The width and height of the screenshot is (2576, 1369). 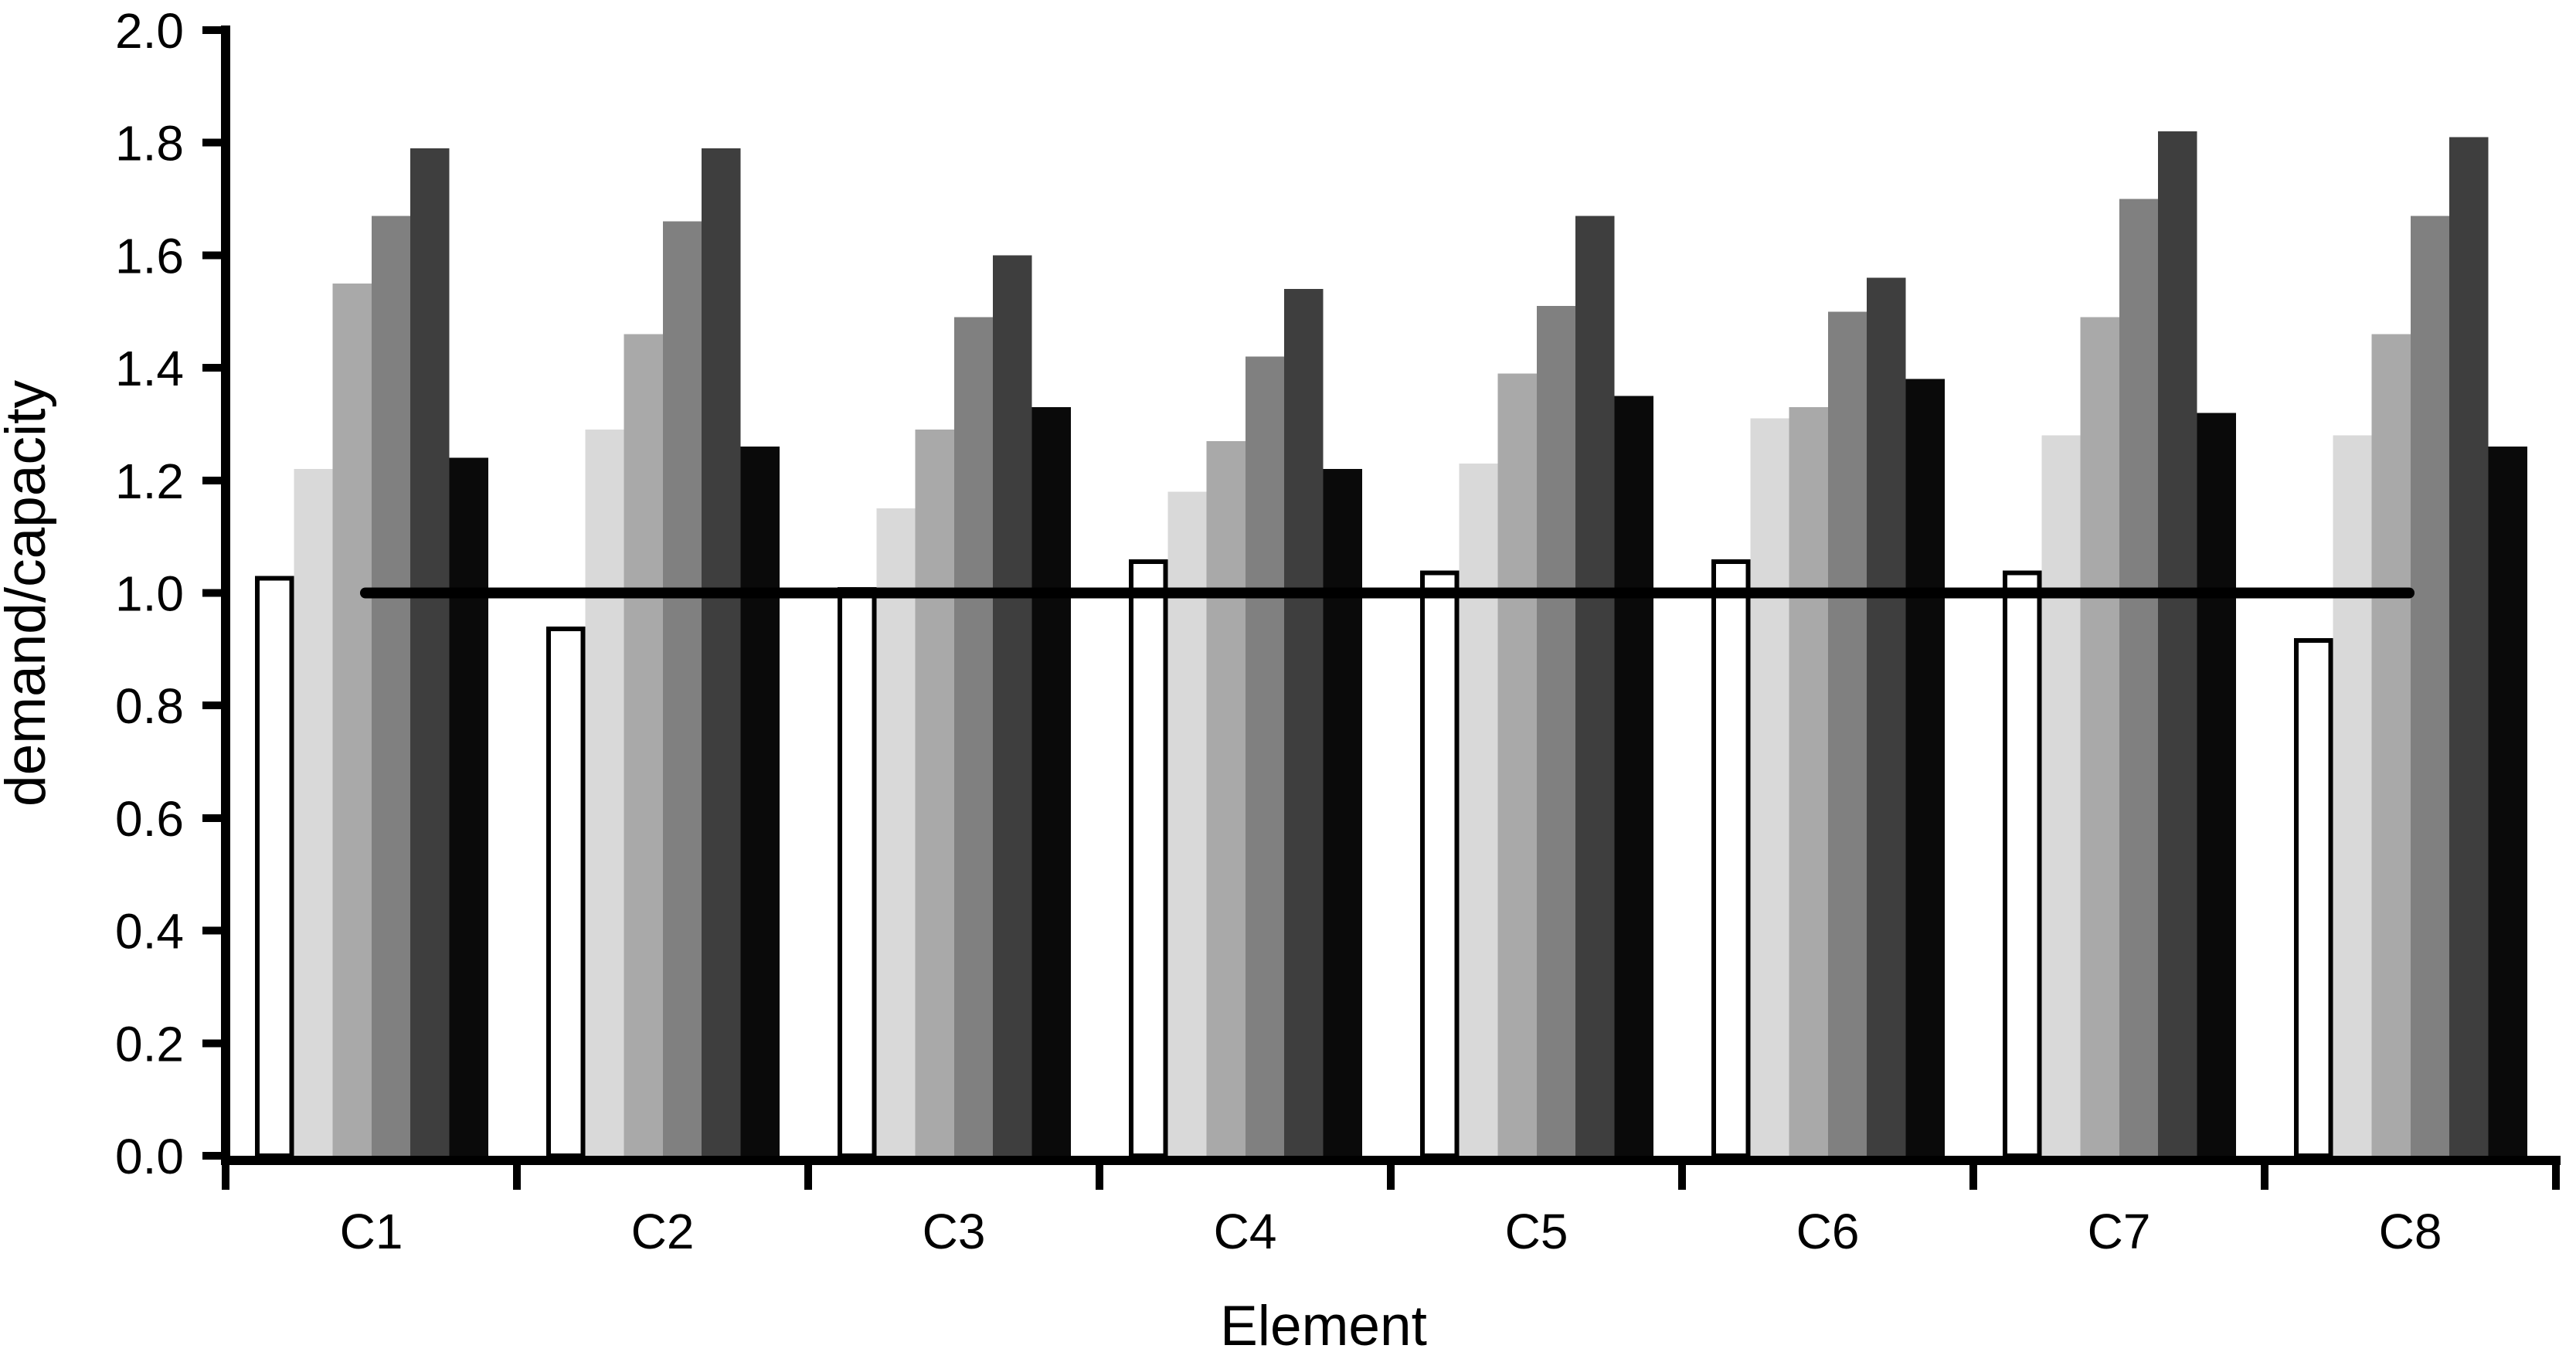 What do you see at coordinates (1342, 812) in the screenshot?
I see `bar-c4-black` at bounding box center [1342, 812].